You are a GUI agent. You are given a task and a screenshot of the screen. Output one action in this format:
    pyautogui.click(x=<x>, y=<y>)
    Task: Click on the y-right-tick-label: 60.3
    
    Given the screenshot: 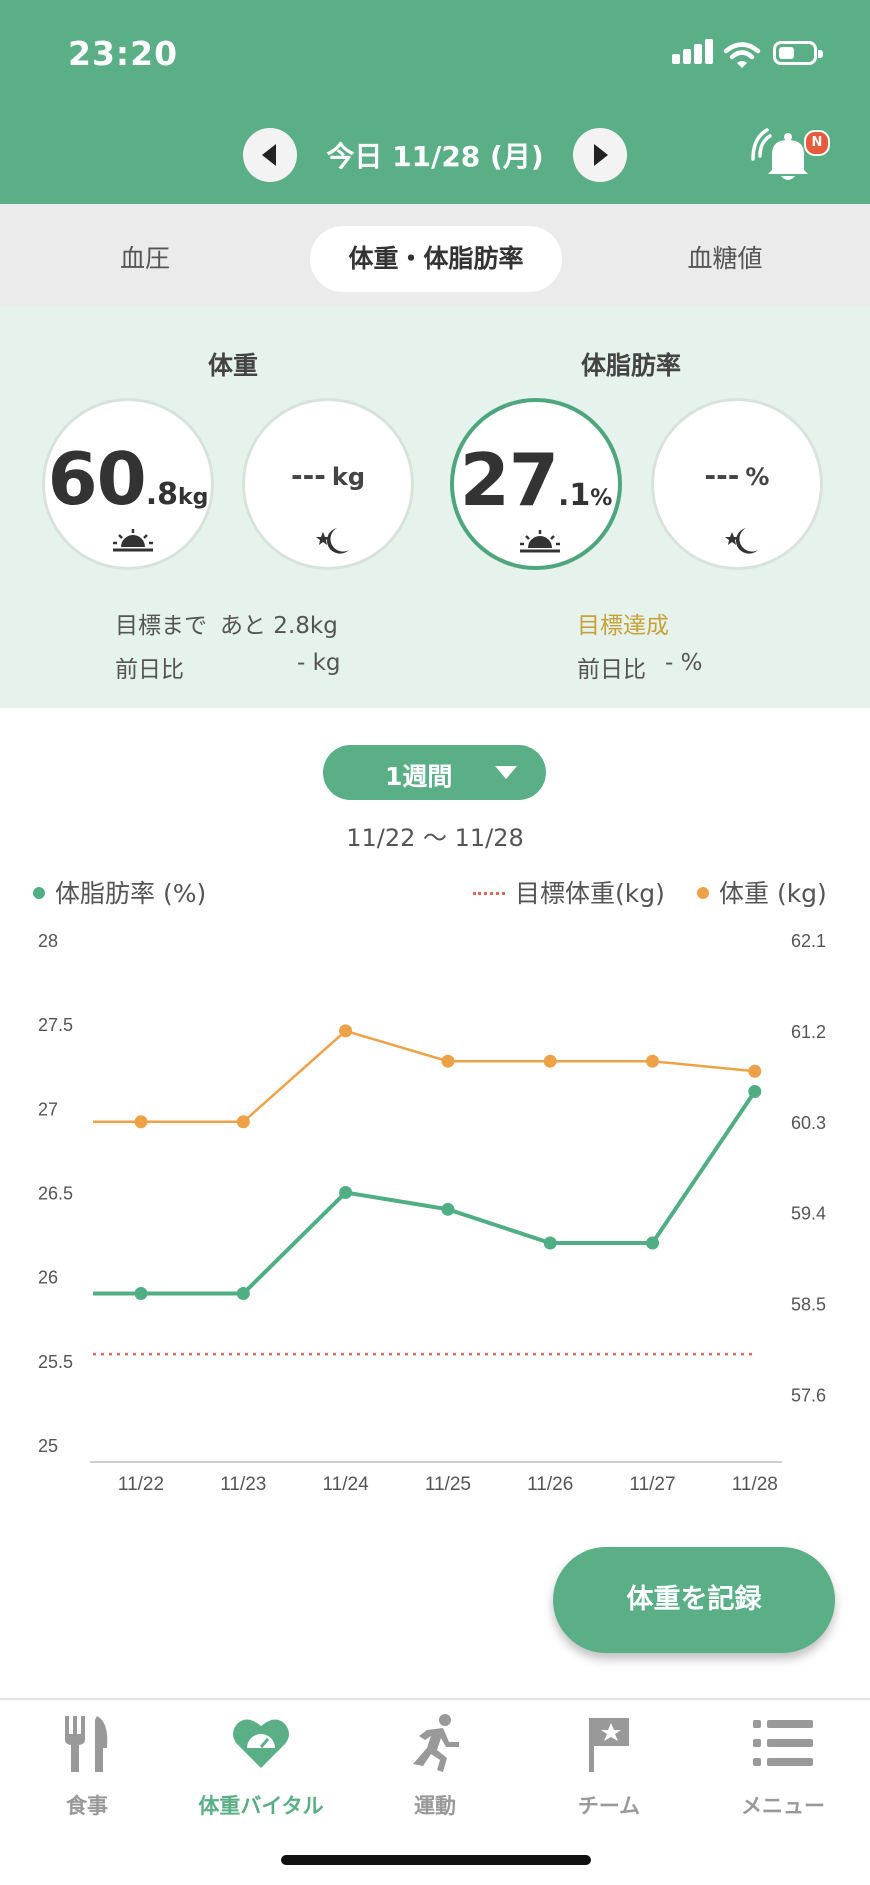 What is the action you would take?
    pyautogui.click(x=808, y=1123)
    